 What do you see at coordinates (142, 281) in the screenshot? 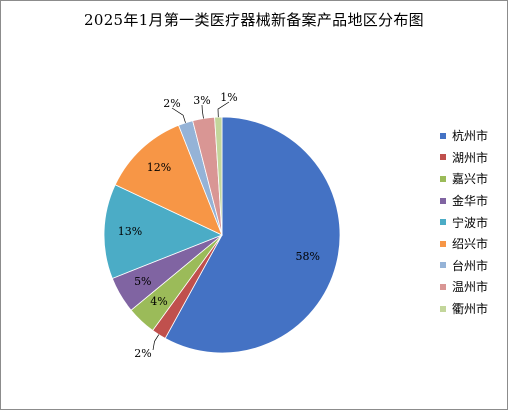
I see `data-label-4: 5%` at bounding box center [142, 281].